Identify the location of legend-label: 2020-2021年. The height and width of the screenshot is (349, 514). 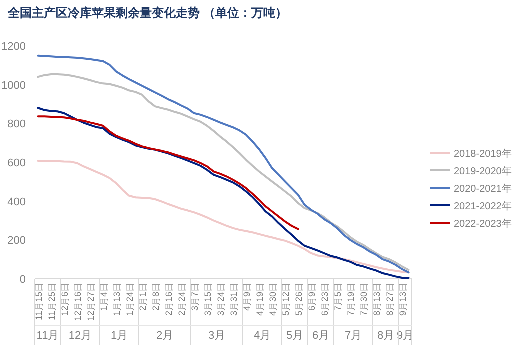
(483, 189).